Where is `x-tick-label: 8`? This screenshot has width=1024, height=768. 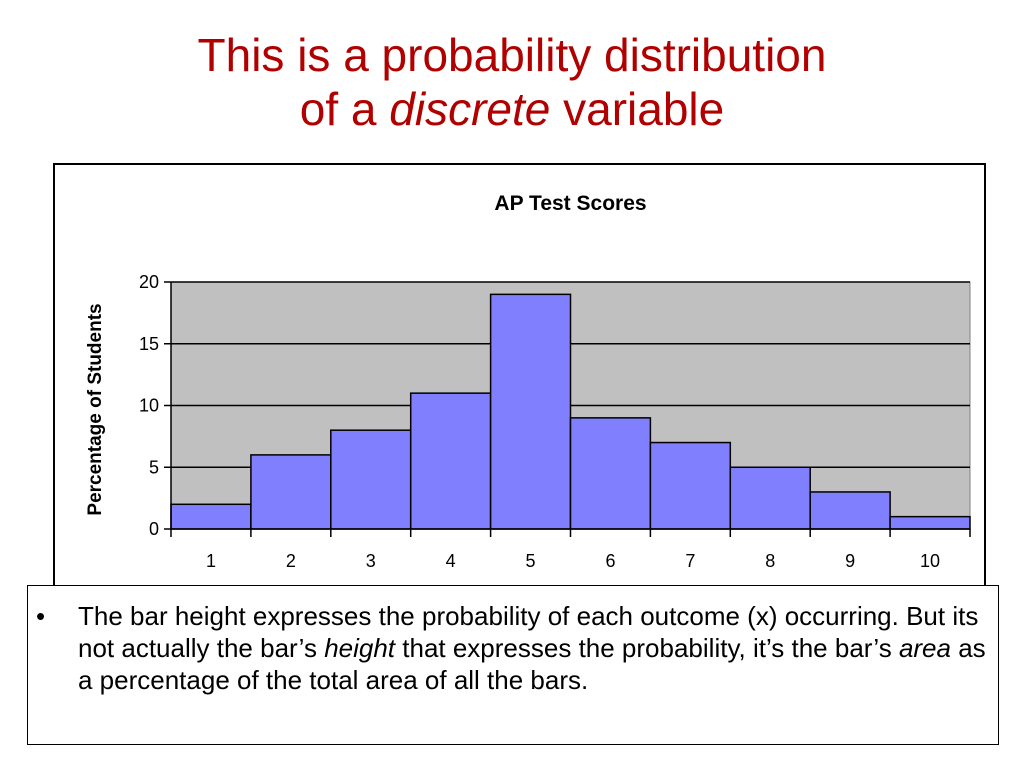 x-tick-label: 8 is located at coordinates (770, 561).